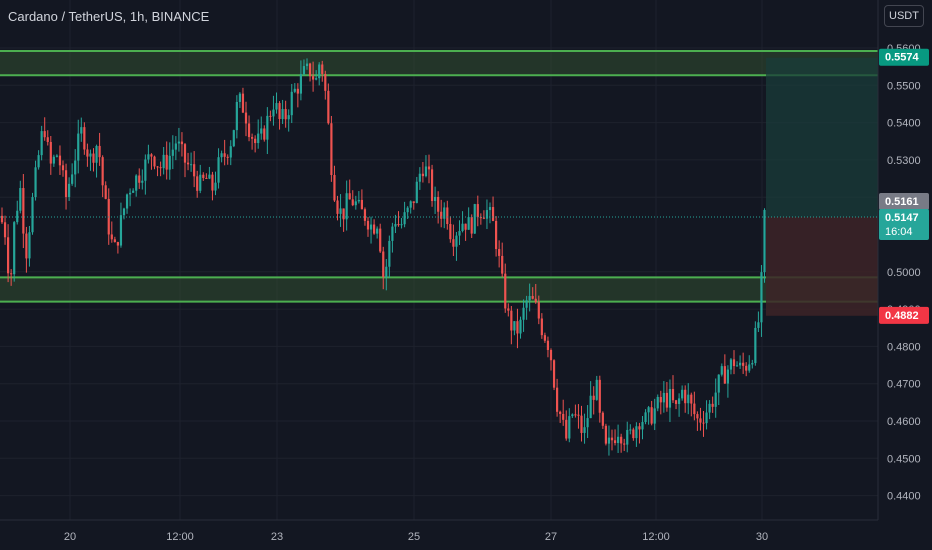 The width and height of the screenshot is (932, 550). What do you see at coordinates (439, 289) in the screenshot?
I see `support-zone` at bounding box center [439, 289].